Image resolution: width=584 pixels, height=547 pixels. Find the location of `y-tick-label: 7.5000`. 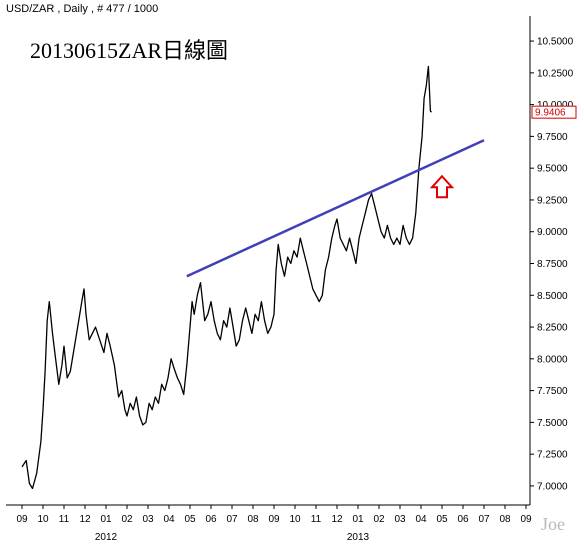

y-tick-label: 7.5000 is located at coordinates (552, 423).